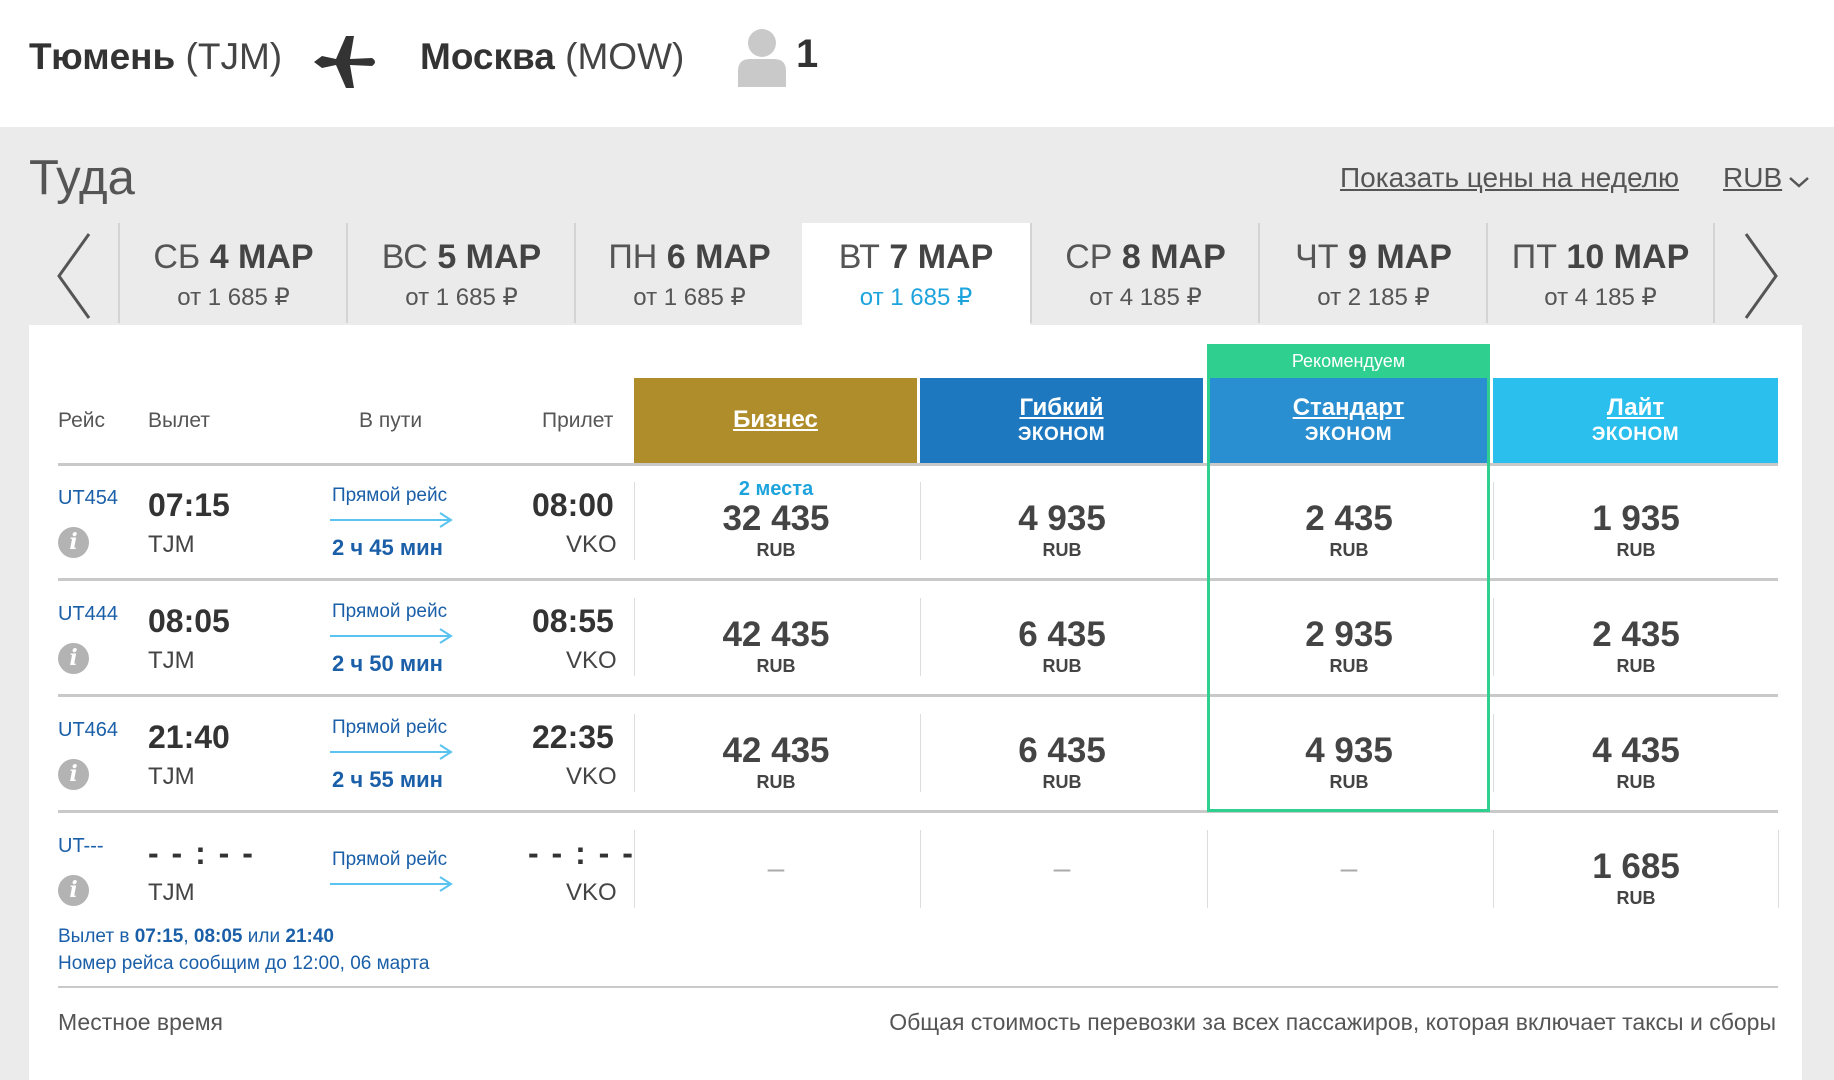 This screenshot has width=1834, height=1080. I want to click on fare-header-standard: Стандарт ЭКОНОМ, so click(1348, 421).